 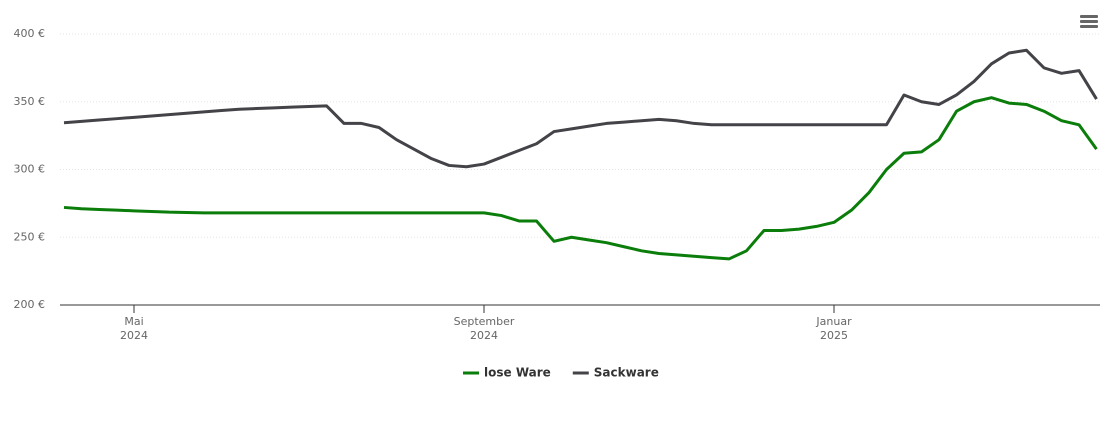 What do you see at coordinates (134, 328) in the screenshot?
I see `x-tick-label: Mai 2024` at bounding box center [134, 328].